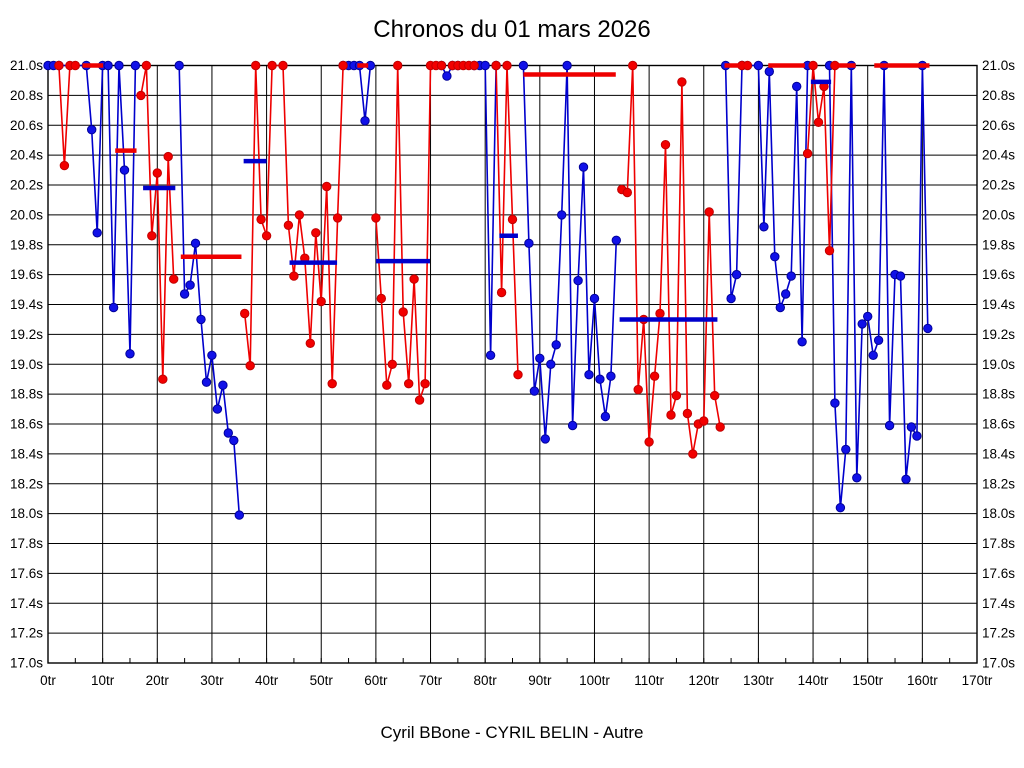 This screenshot has width=1024, height=768. What do you see at coordinates (26, 214) in the screenshot?
I see `y-axis-tick-label-left: 20.0s` at bounding box center [26, 214].